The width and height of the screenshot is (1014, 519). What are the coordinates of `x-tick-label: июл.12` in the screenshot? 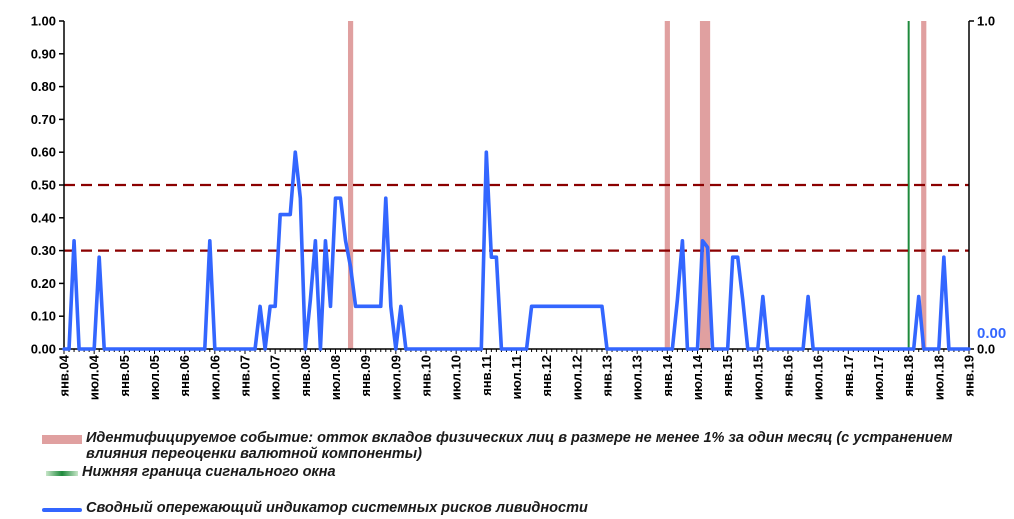 It's located at (576, 377).